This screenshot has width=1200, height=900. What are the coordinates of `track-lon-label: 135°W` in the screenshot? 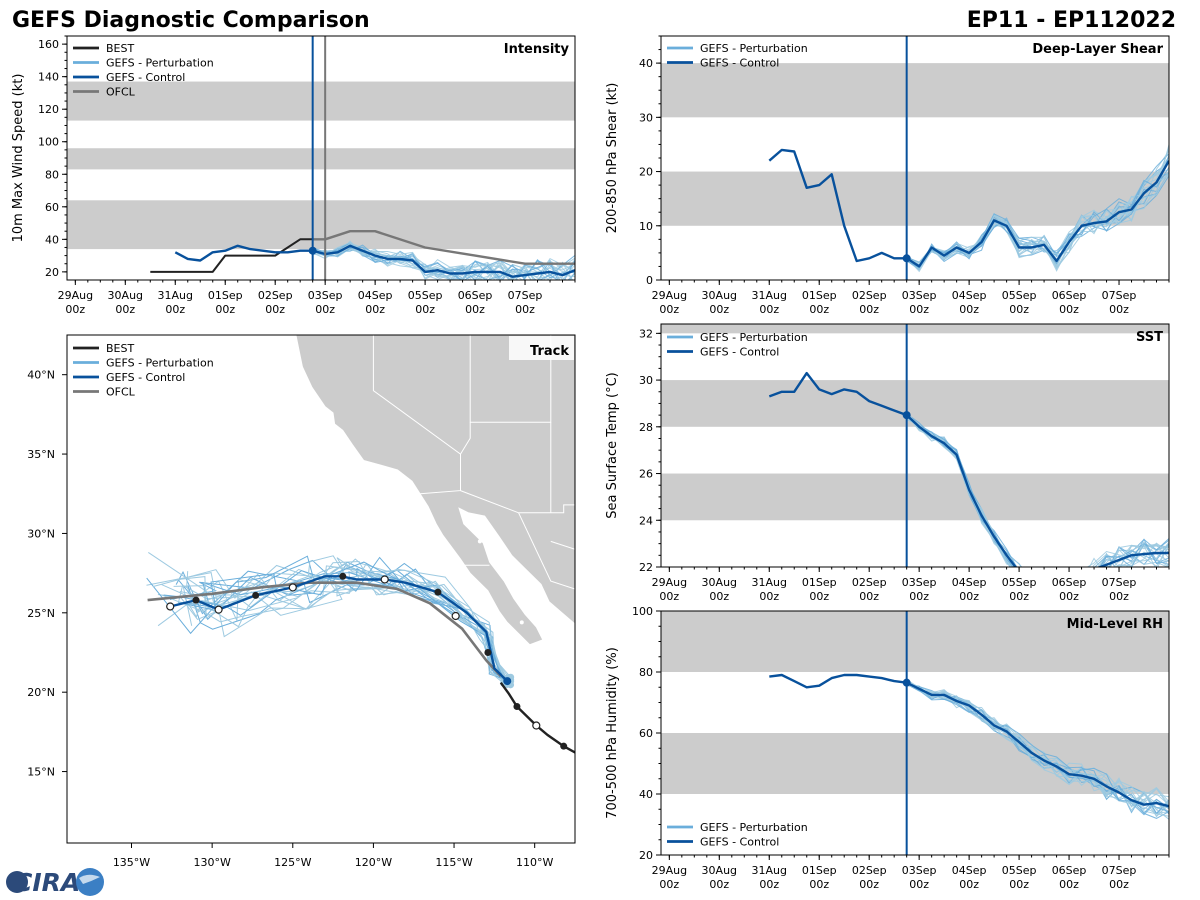 It's located at (131, 862).